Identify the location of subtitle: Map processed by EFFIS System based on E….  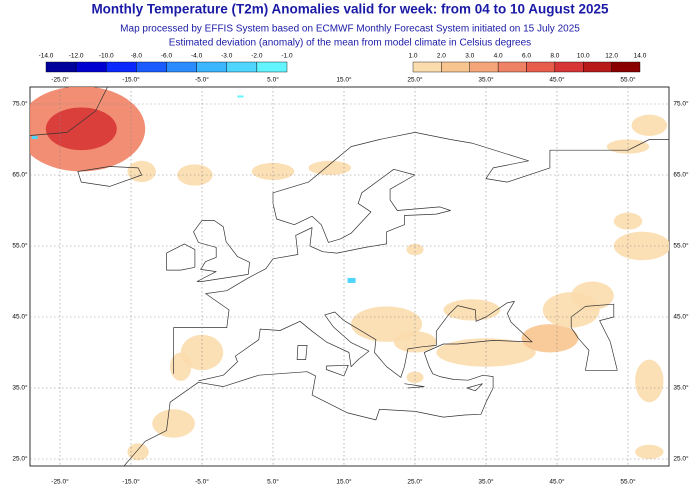
(350, 29).